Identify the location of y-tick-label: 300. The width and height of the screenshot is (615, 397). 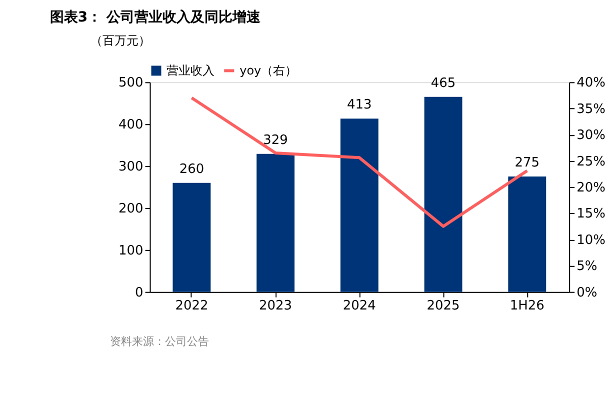
(131, 167).